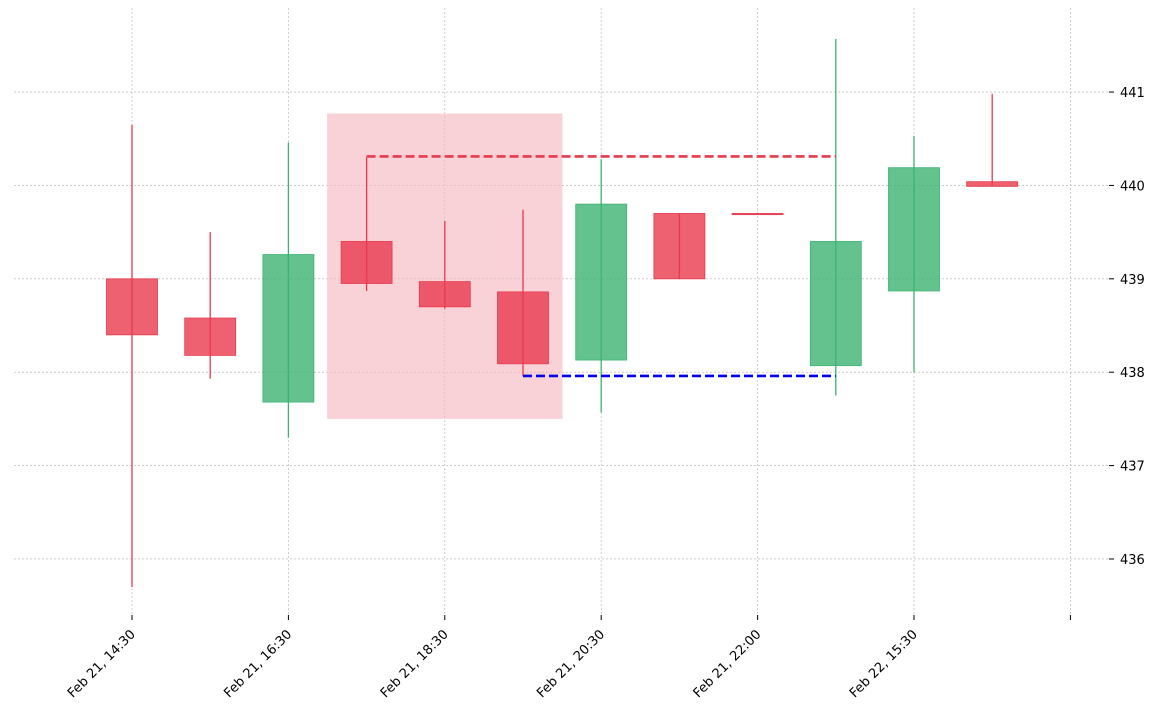  What do you see at coordinates (258, 664) in the screenshot?
I see `x-tick-label: Feb 21, 16:30` at bounding box center [258, 664].